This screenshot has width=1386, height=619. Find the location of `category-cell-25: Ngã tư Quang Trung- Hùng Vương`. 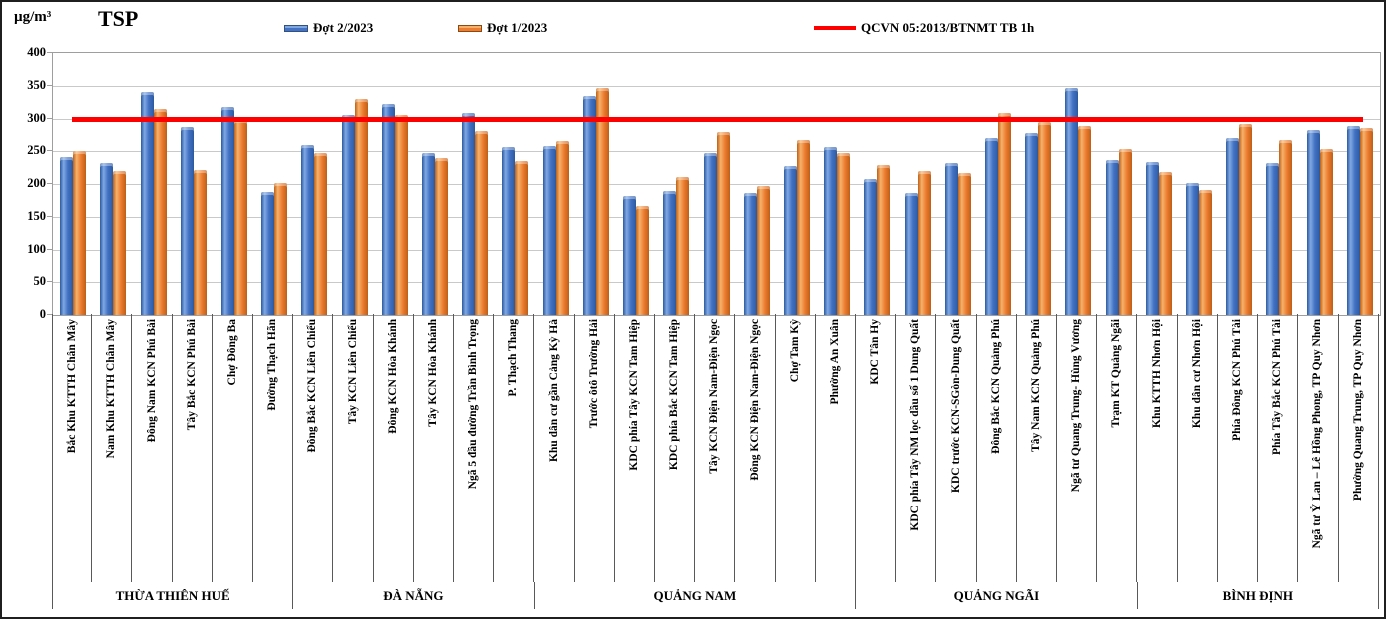

category-cell-25: Ngã tư Quang Trung- Hùng Vương is located at coordinates (1077, 448).